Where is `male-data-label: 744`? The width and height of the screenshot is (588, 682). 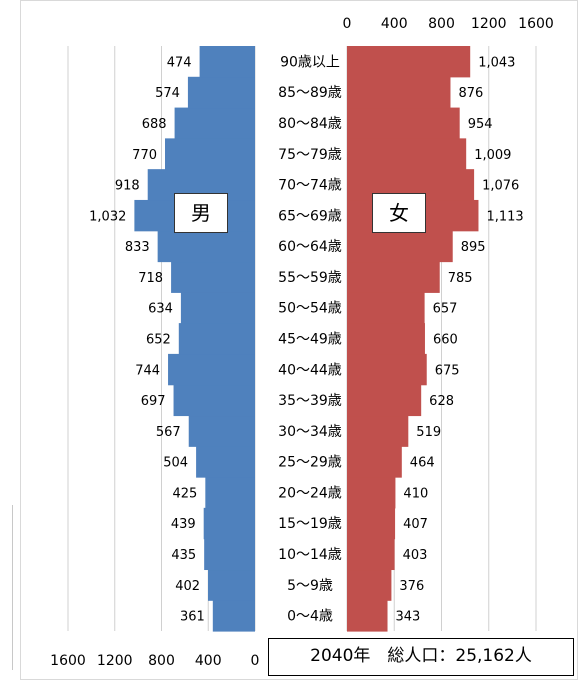
male-data-label: 744 is located at coordinates (147, 370).